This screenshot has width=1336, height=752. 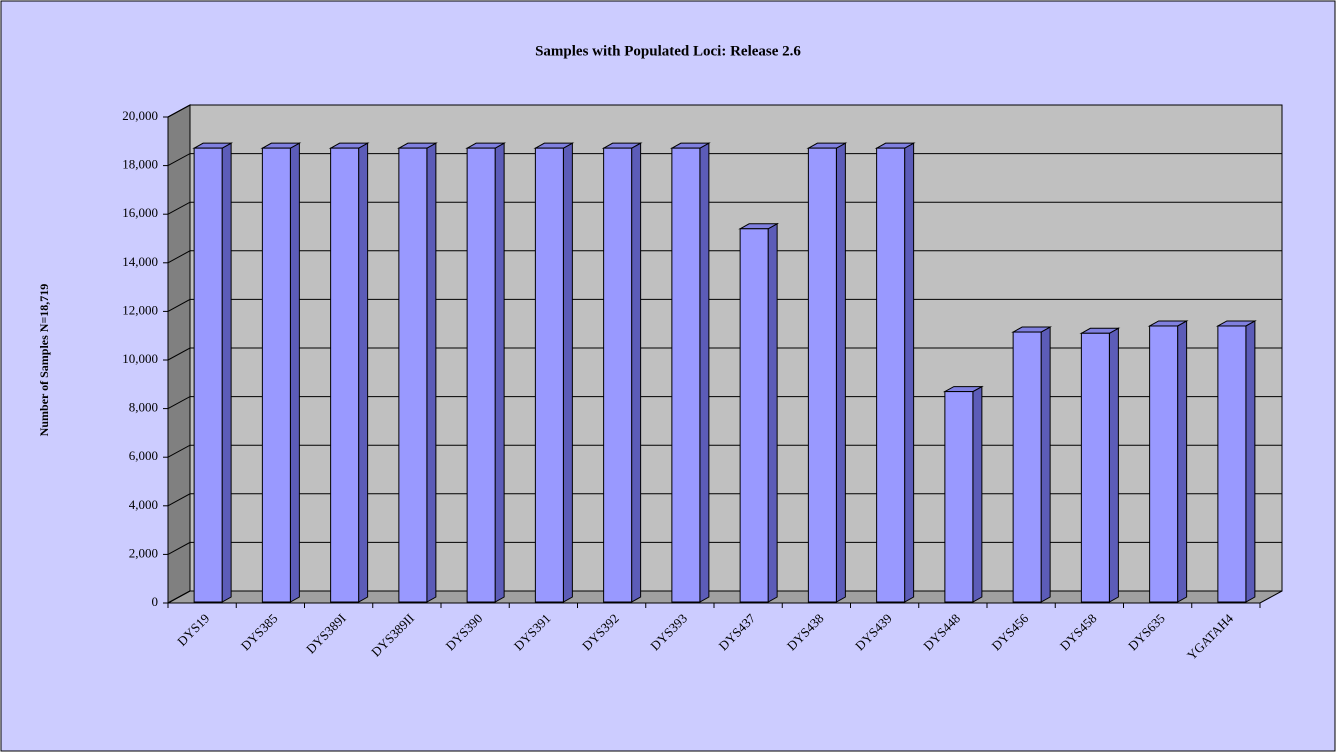 What do you see at coordinates (44, 360) in the screenshot?
I see `y-axis-label: Number of Samples N=18,719` at bounding box center [44, 360].